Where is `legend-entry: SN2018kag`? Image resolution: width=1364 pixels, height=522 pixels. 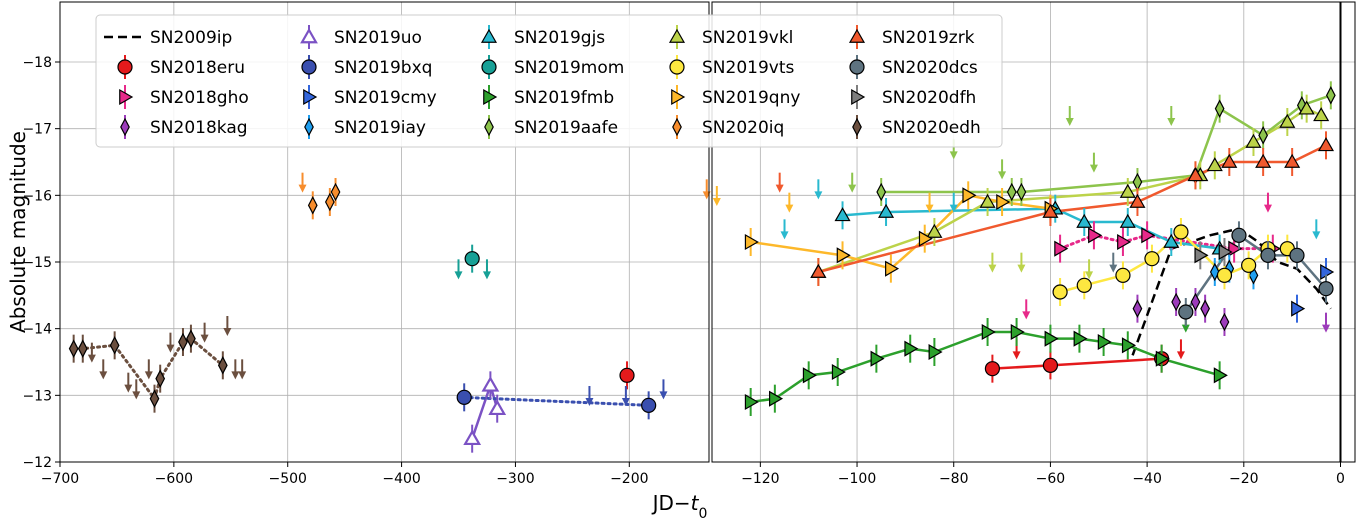 legend-entry: SN2018kag is located at coordinates (199, 128).